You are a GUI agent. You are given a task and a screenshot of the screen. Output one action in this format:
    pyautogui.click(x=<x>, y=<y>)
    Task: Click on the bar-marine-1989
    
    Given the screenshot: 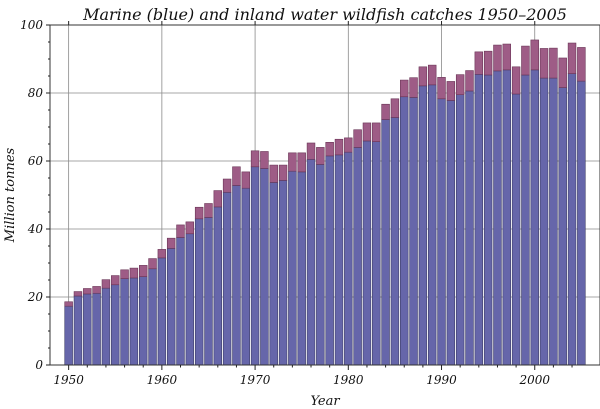 What is the action you would take?
    pyautogui.click(x=432, y=225)
    